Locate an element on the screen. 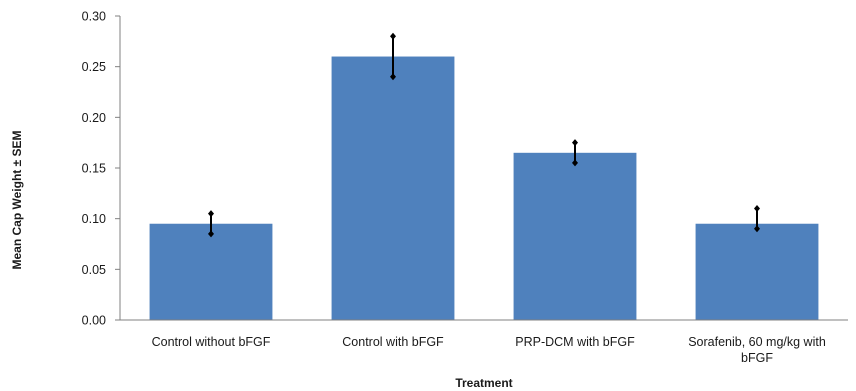 The width and height of the screenshot is (856, 391). x-tick-label: PRP-DCM with bFGF is located at coordinates (575, 342).